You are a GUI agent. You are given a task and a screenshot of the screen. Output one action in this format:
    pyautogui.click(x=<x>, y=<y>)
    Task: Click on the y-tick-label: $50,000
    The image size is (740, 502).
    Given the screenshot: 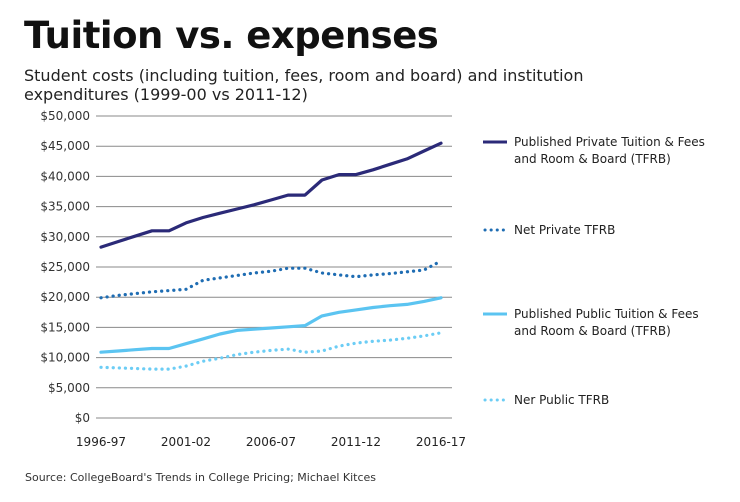 What is the action you would take?
    pyautogui.click(x=65, y=116)
    